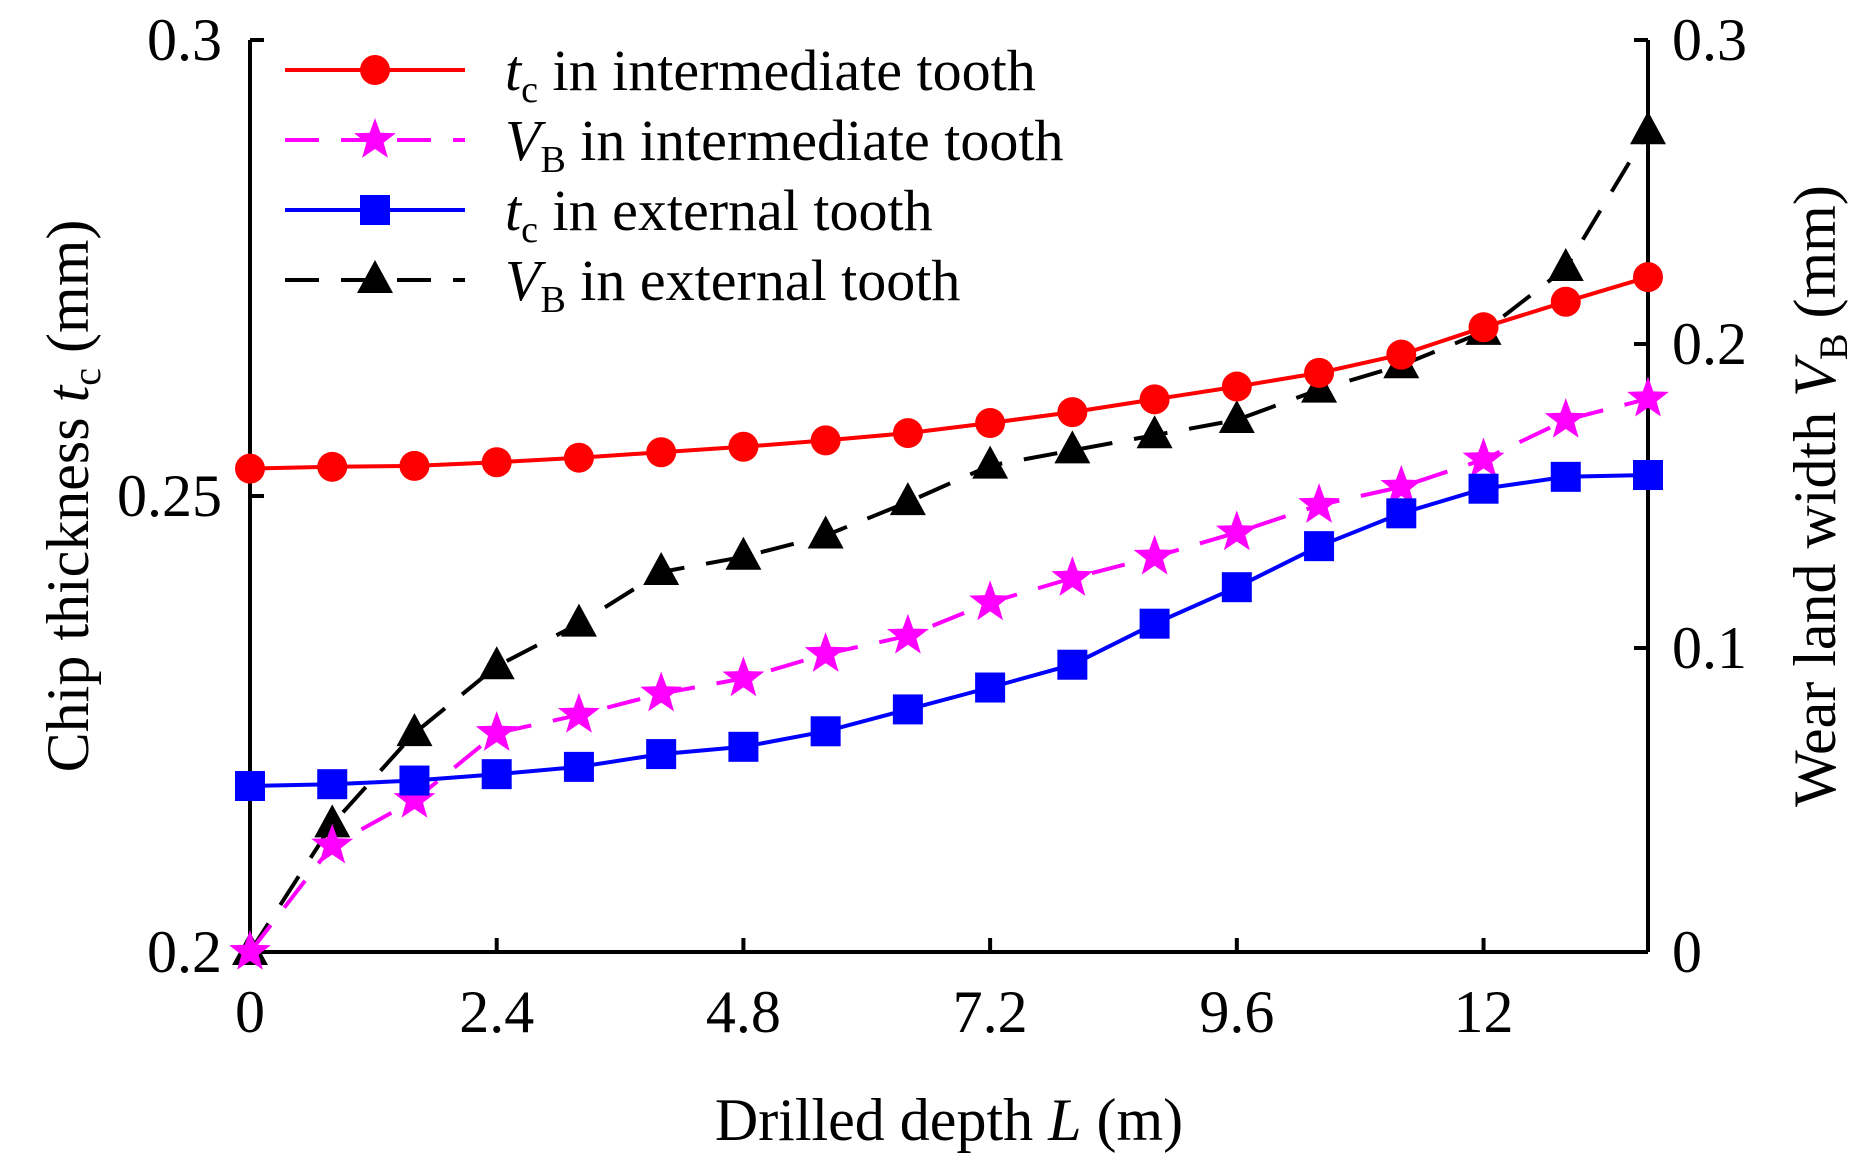 The width and height of the screenshot is (1869, 1168). Describe the element at coordinates (1709, 40) in the screenshot. I see `y-right-tick-label: 0.3` at that location.